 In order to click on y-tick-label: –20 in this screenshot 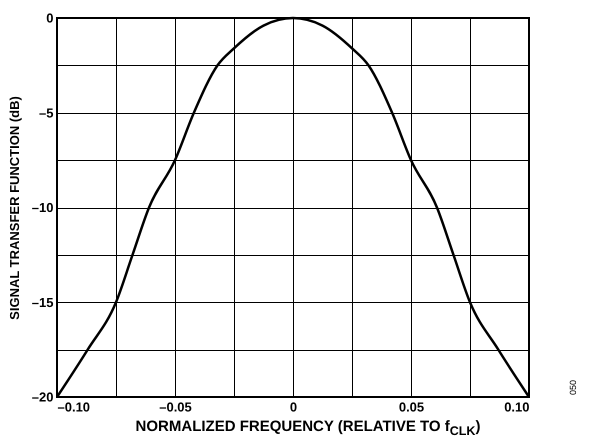, I will do `click(43, 397)`.